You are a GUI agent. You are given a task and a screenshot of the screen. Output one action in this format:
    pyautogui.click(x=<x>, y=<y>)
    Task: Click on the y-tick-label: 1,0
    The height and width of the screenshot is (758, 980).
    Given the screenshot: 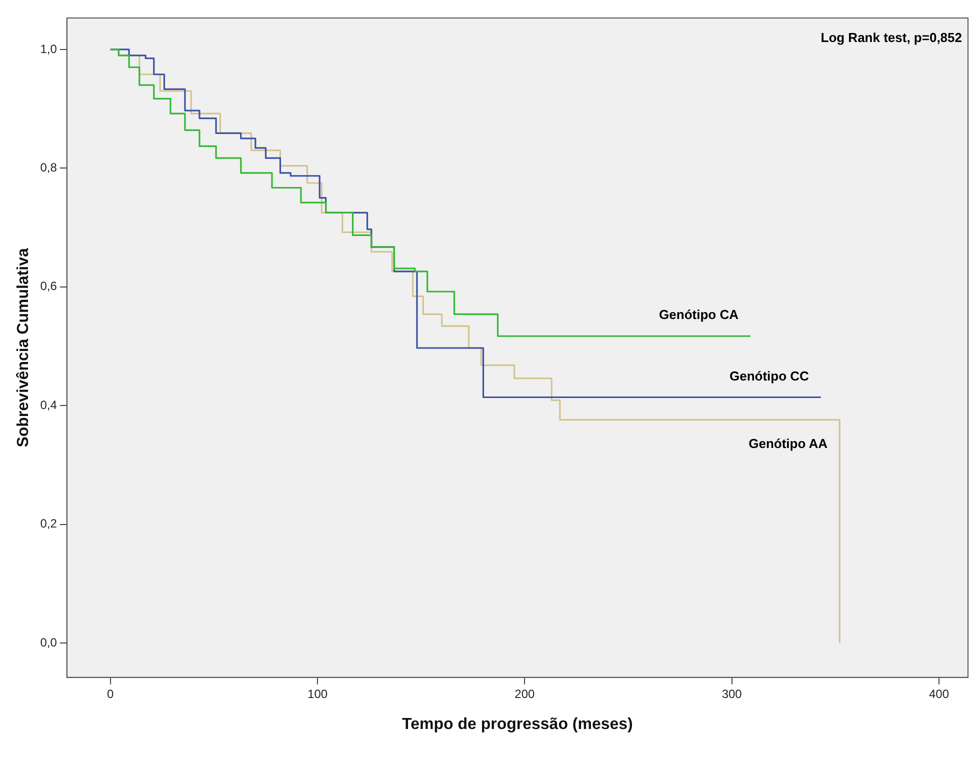 What is the action you would take?
    pyautogui.click(x=49, y=49)
    